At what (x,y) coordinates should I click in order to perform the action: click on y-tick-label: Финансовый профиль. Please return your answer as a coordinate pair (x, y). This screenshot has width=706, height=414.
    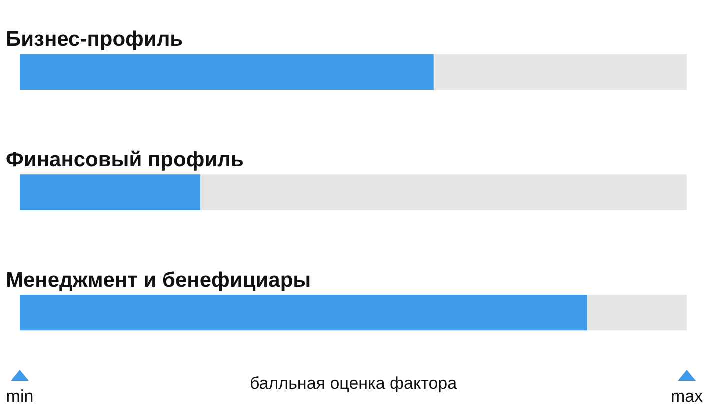
    Looking at the image, I should click on (125, 160).